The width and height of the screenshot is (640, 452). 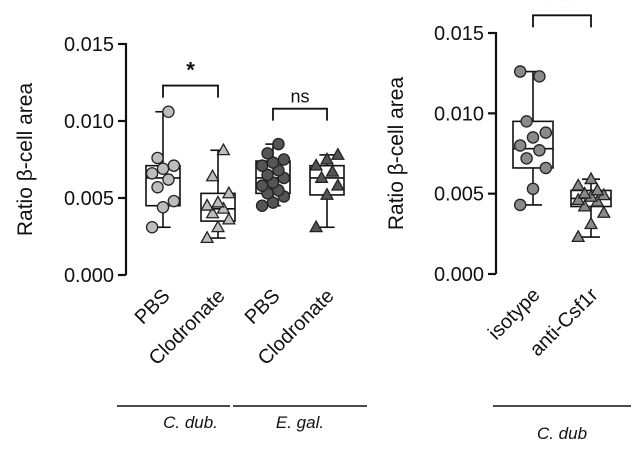 I want to click on significance-label: ***, so click(x=562, y=6).